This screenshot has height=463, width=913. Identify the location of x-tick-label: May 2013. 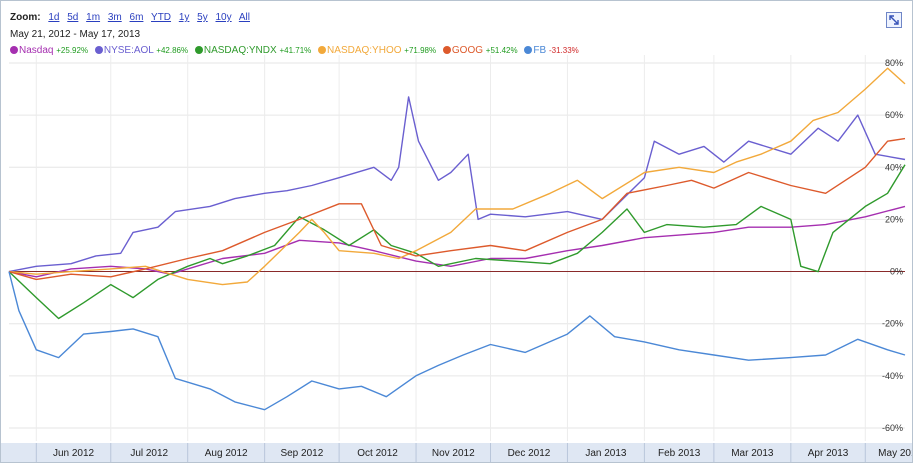
(895, 453).